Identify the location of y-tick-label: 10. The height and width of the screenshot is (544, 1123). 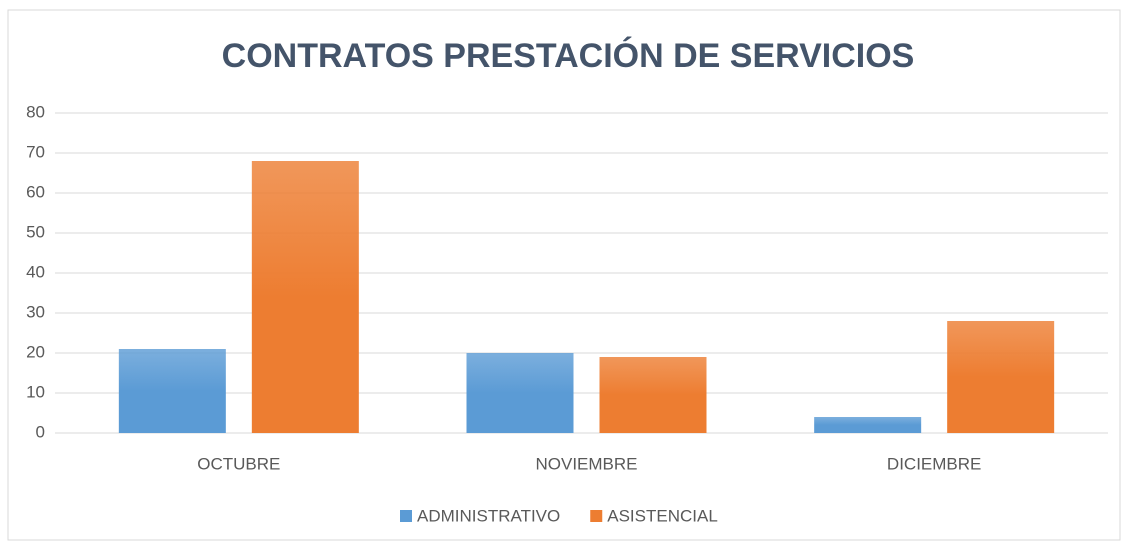
(35, 391).